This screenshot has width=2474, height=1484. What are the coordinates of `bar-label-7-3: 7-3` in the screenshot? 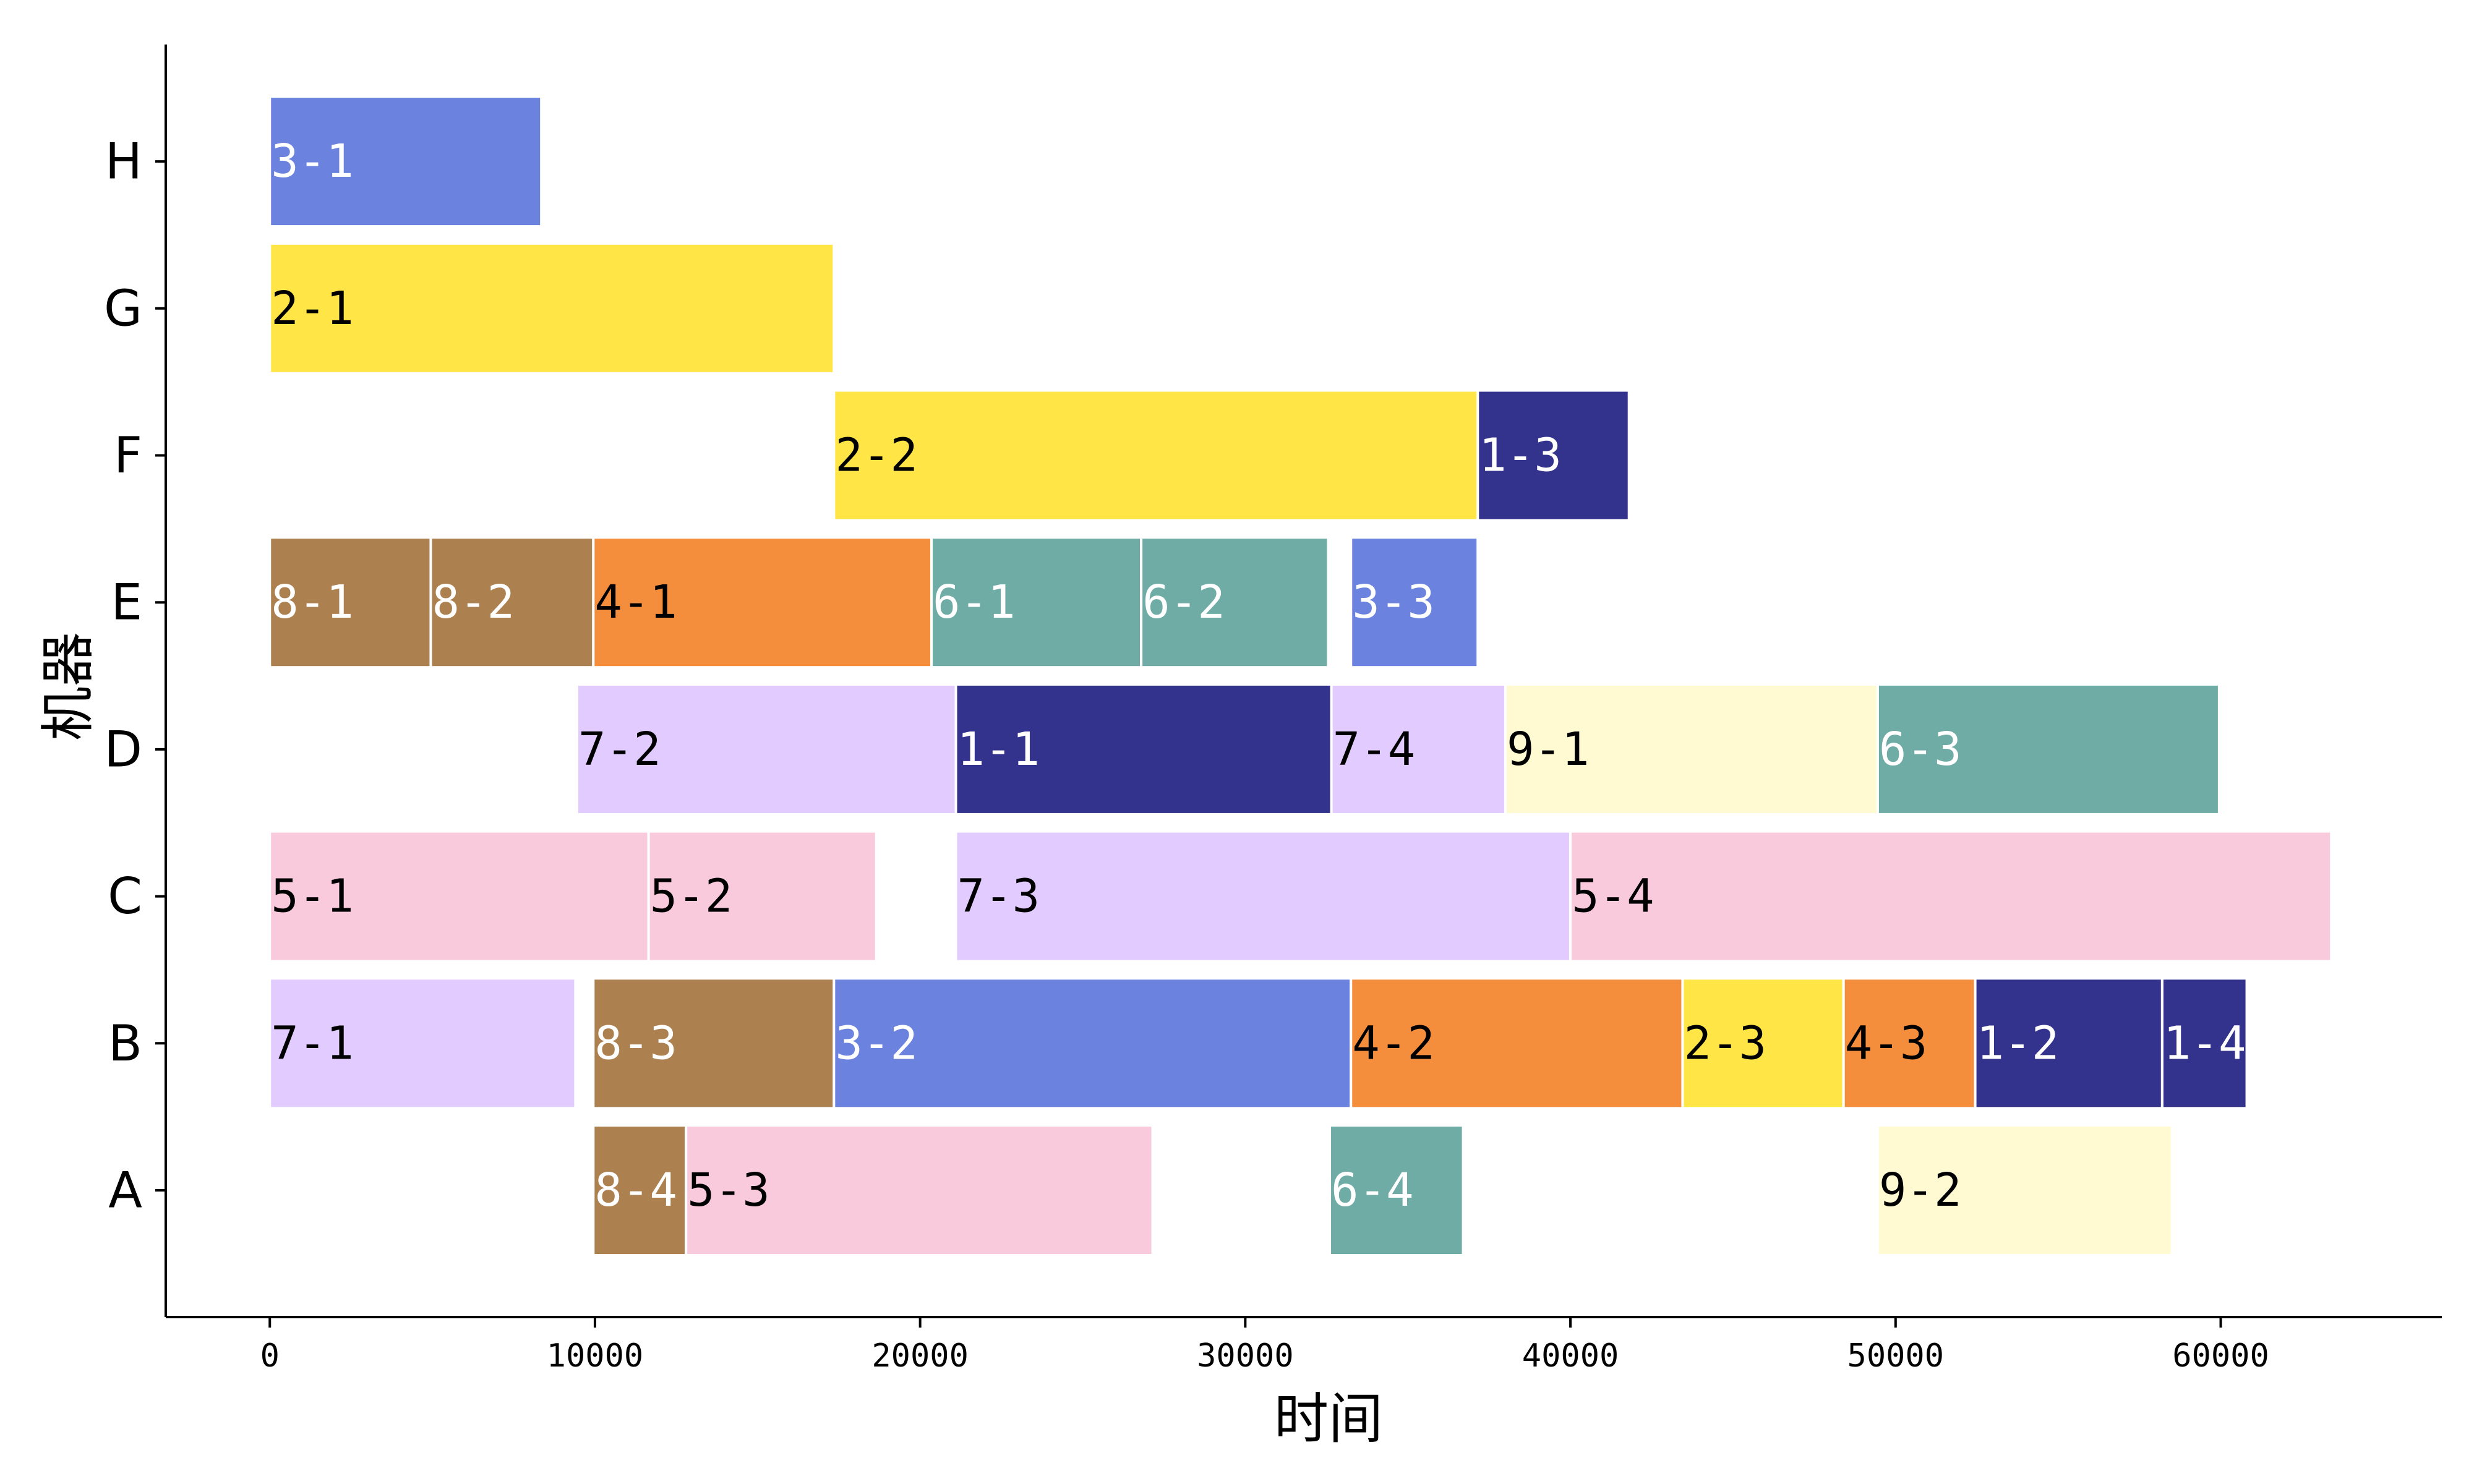 It's located at (998, 896).